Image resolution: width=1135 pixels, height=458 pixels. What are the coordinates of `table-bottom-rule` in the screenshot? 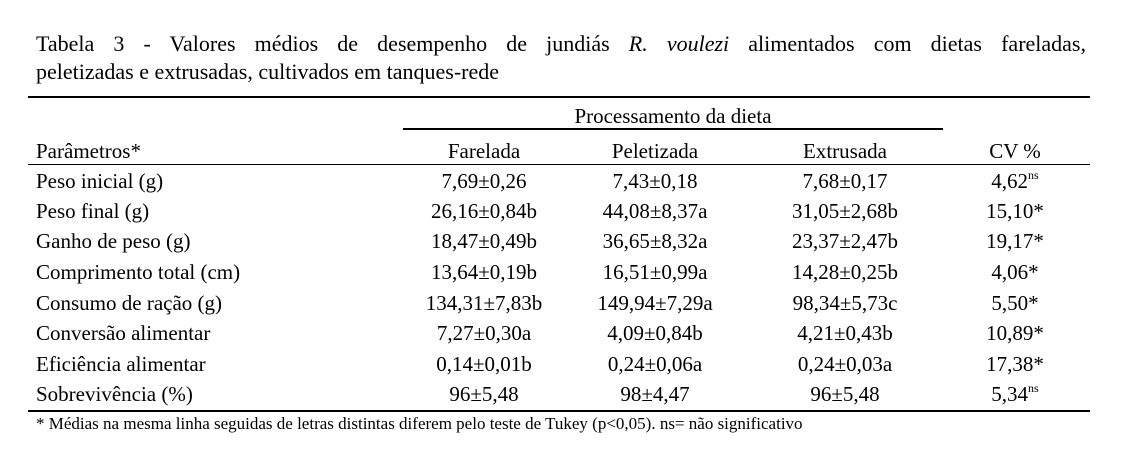 It's located at (559, 411).